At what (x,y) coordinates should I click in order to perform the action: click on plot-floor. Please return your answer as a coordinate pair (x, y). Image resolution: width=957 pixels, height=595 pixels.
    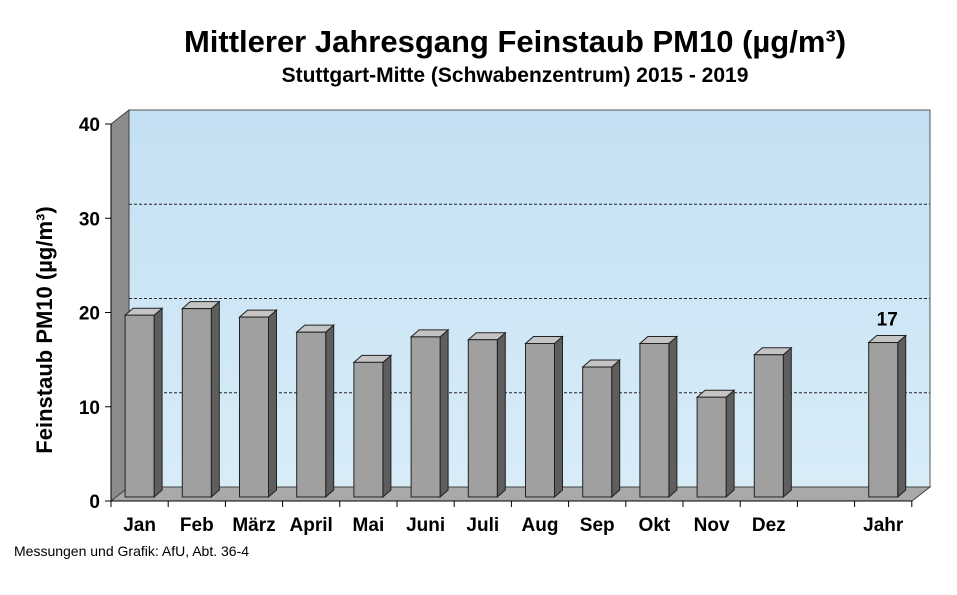
    Looking at the image, I should click on (520, 494).